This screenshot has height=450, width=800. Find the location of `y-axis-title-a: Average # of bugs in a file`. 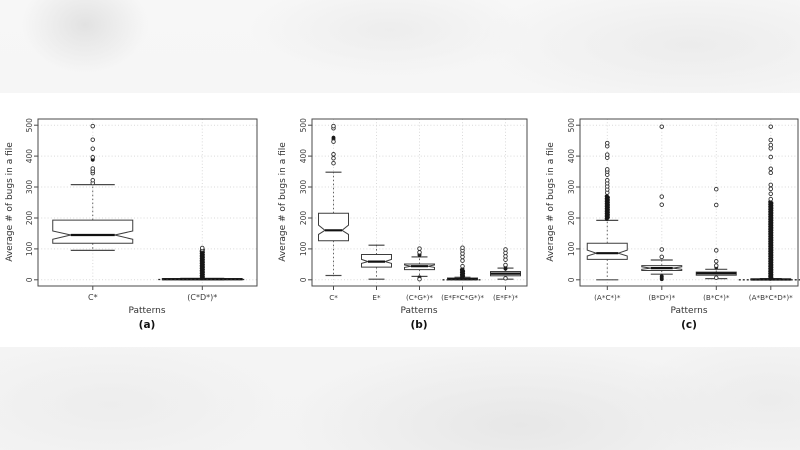

y-axis-title-a: Average # of bugs in a file is located at coordinates (10, 202).